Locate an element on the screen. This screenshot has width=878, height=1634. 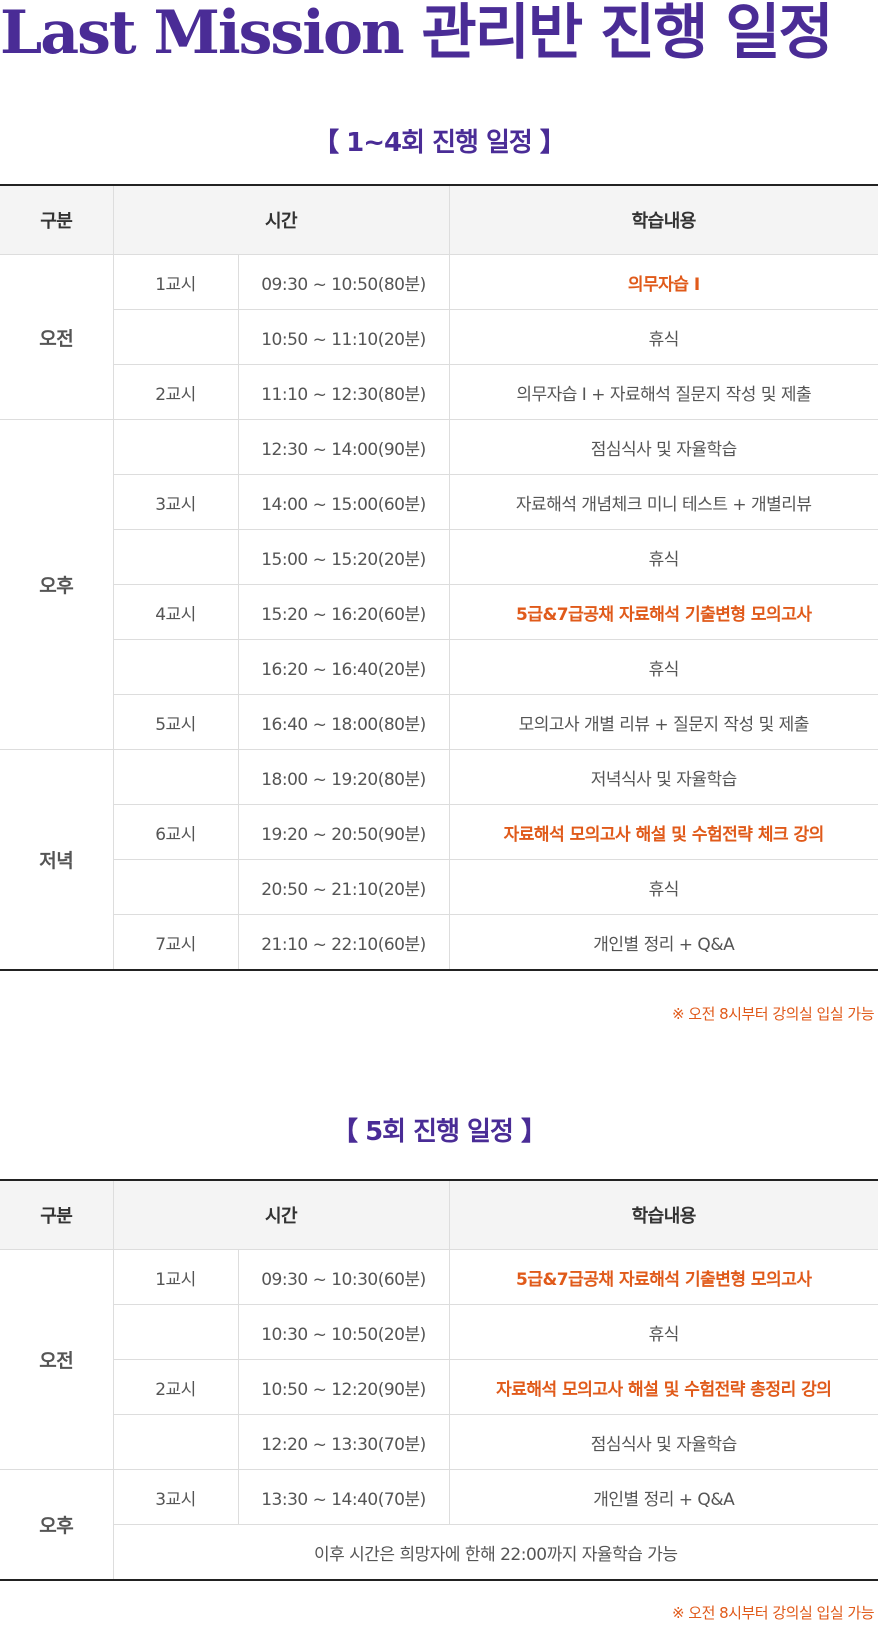
time-cell: 18:00 ~ 19:20(80분) is located at coordinates (343, 777).